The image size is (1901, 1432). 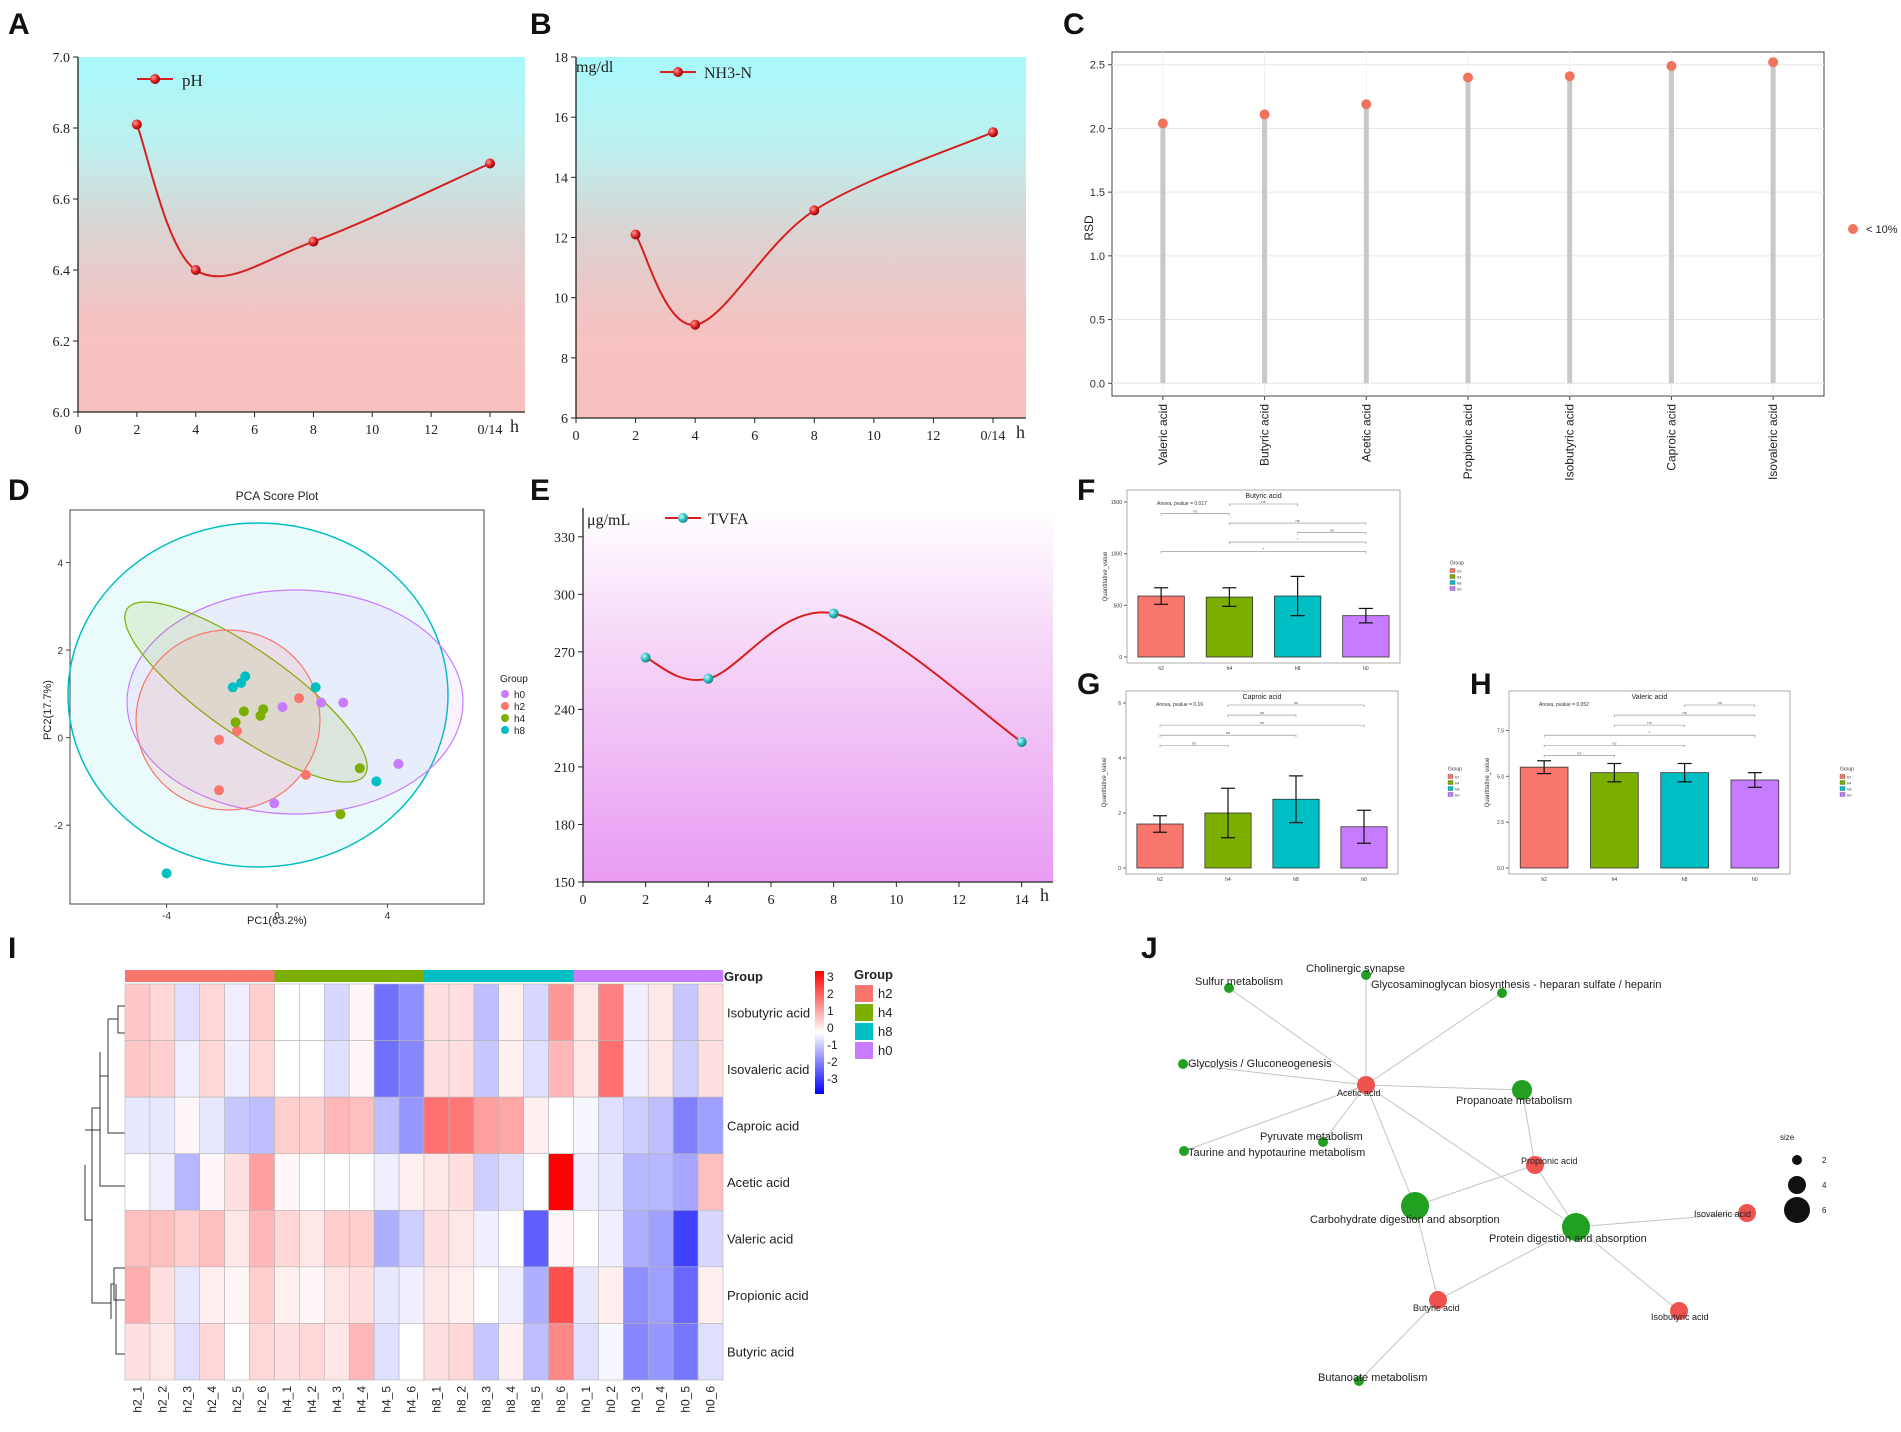 What do you see at coordinates (321, 702) in the screenshot?
I see `pca-point-h0` at bounding box center [321, 702].